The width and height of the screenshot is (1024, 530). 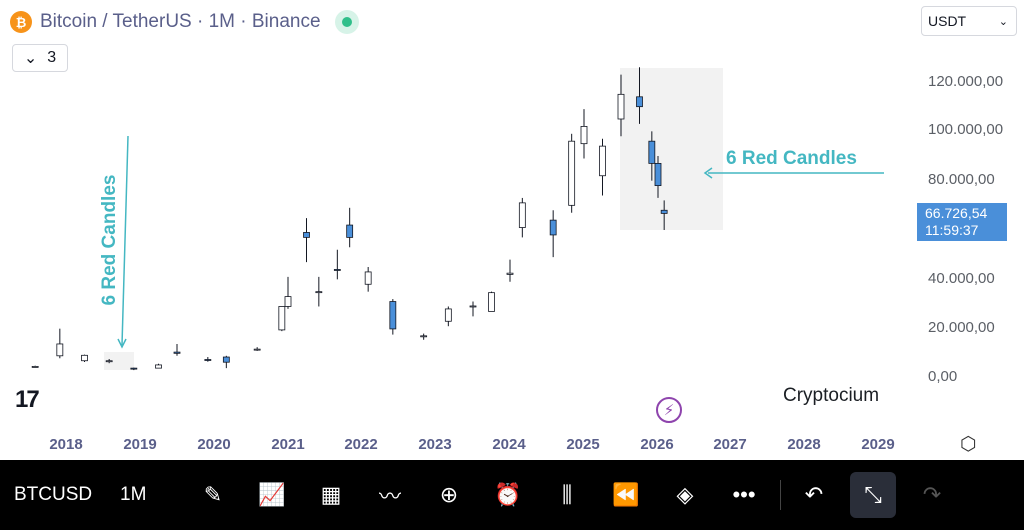 I want to click on symbol-header: ₿ Bitcoin / TetherUS · 1M · Binance, so click(x=184, y=22).